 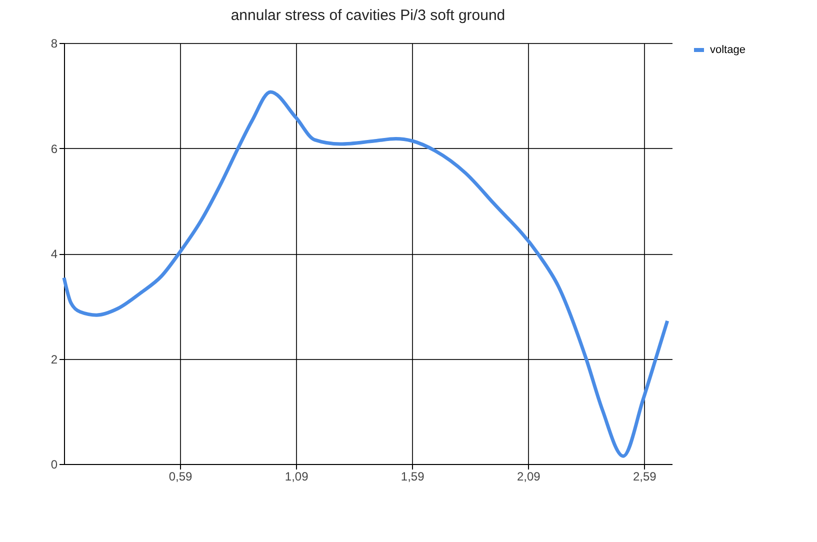 I want to click on x-tick-label: 1,59, so click(x=412, y=477).